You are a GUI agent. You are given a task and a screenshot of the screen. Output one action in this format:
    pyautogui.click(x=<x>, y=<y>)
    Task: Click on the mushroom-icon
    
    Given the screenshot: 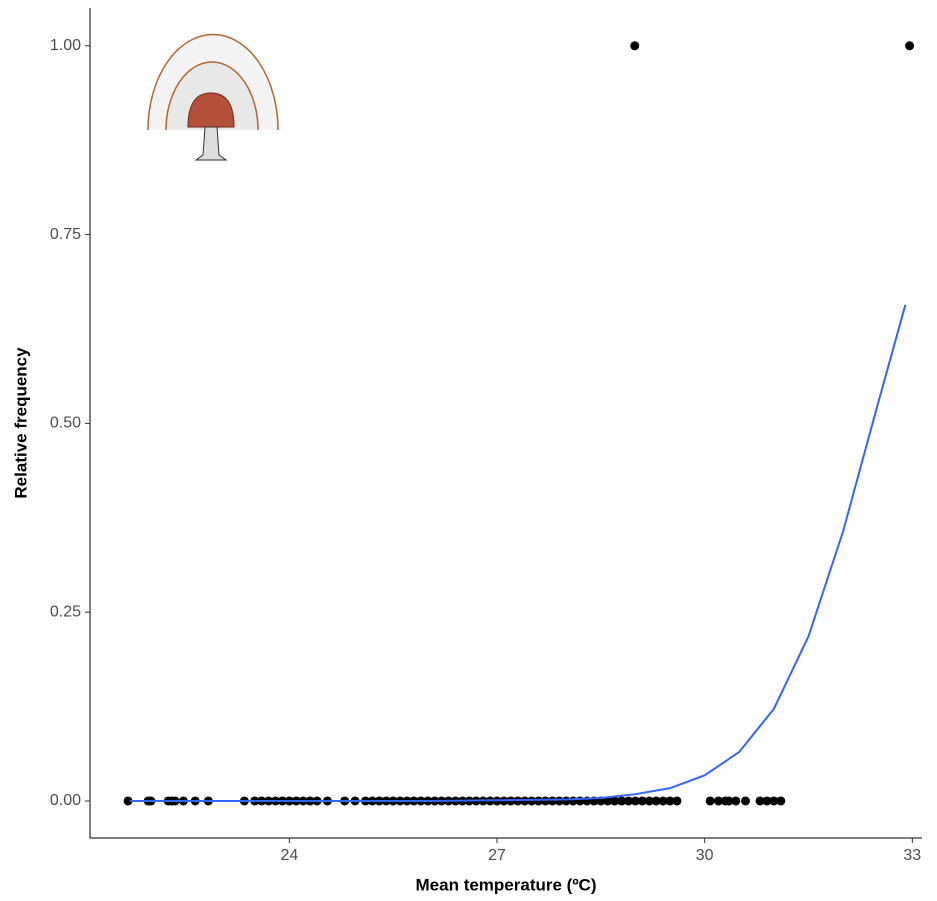 What is the action you would take?
    pyautogui.click(x=213, y=97)
    